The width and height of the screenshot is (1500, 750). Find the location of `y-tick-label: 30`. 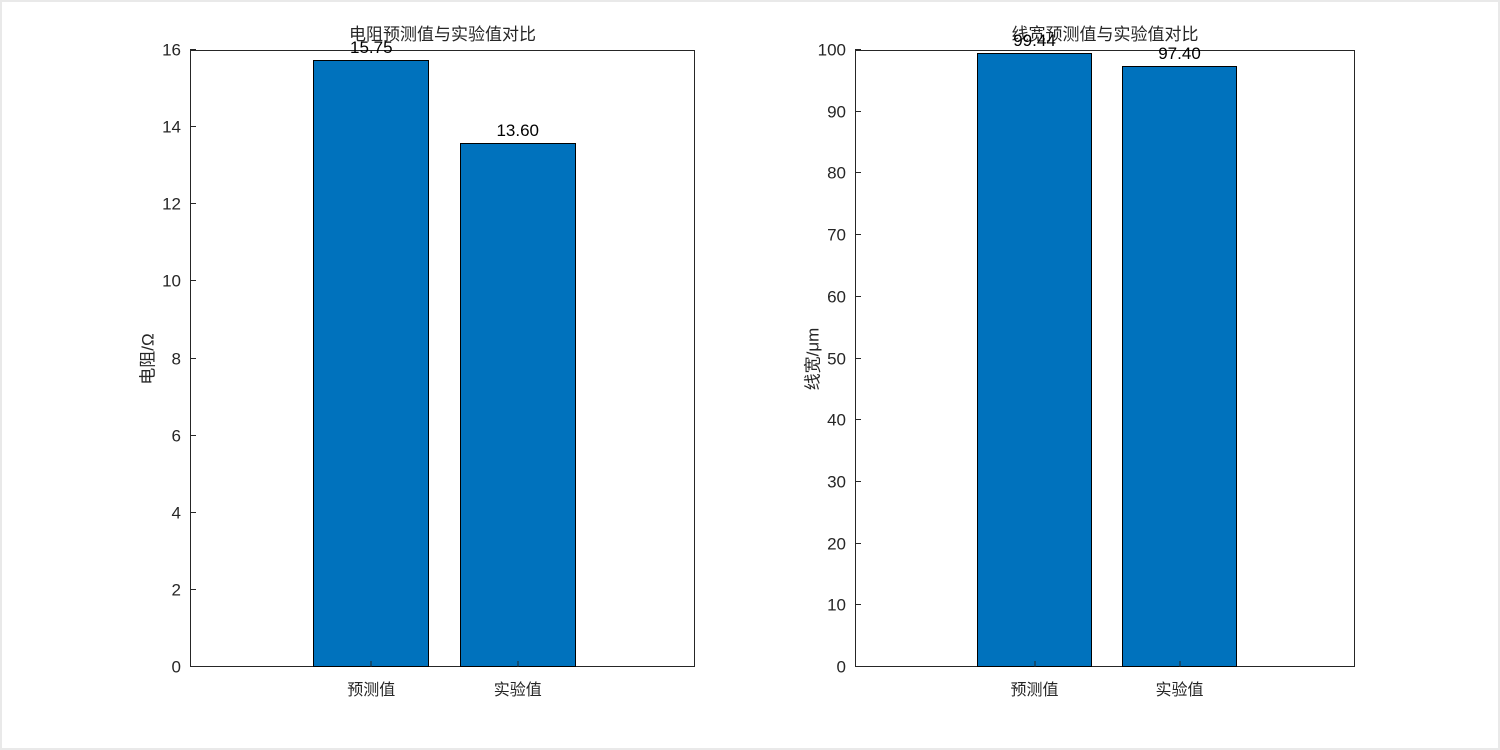

y-tick-label: 30 is located at coordinates (836, 482).